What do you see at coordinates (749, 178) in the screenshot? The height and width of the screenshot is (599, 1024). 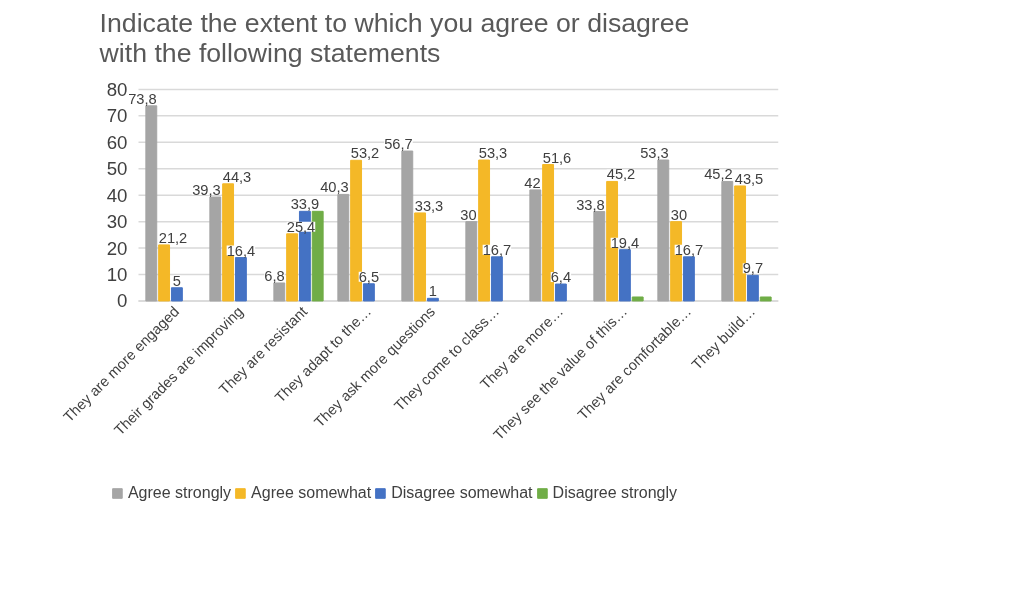 I see `data-label: 43,5` at bounding box center [749, 178].